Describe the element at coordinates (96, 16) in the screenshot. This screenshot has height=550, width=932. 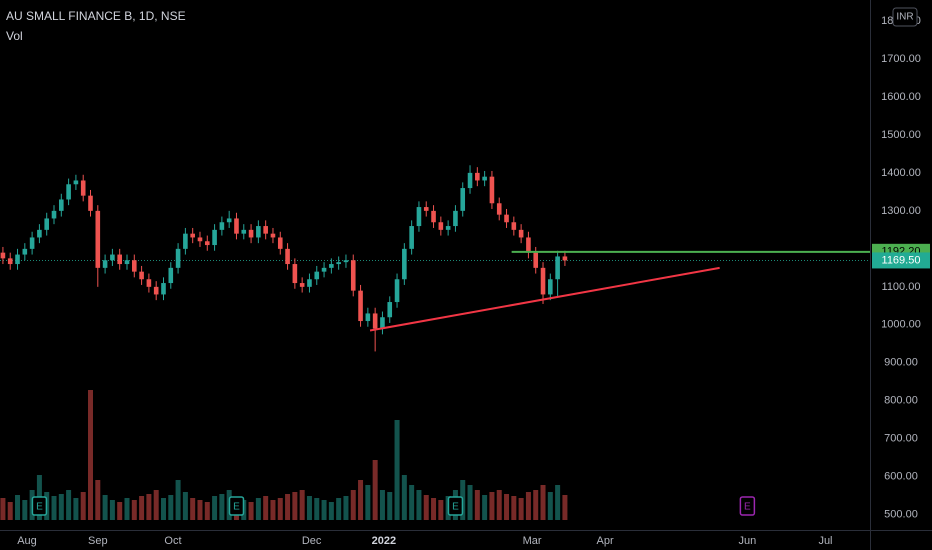
I see `chart-title: AU SMALL FINANCE B, 1D, NSE` at that location.